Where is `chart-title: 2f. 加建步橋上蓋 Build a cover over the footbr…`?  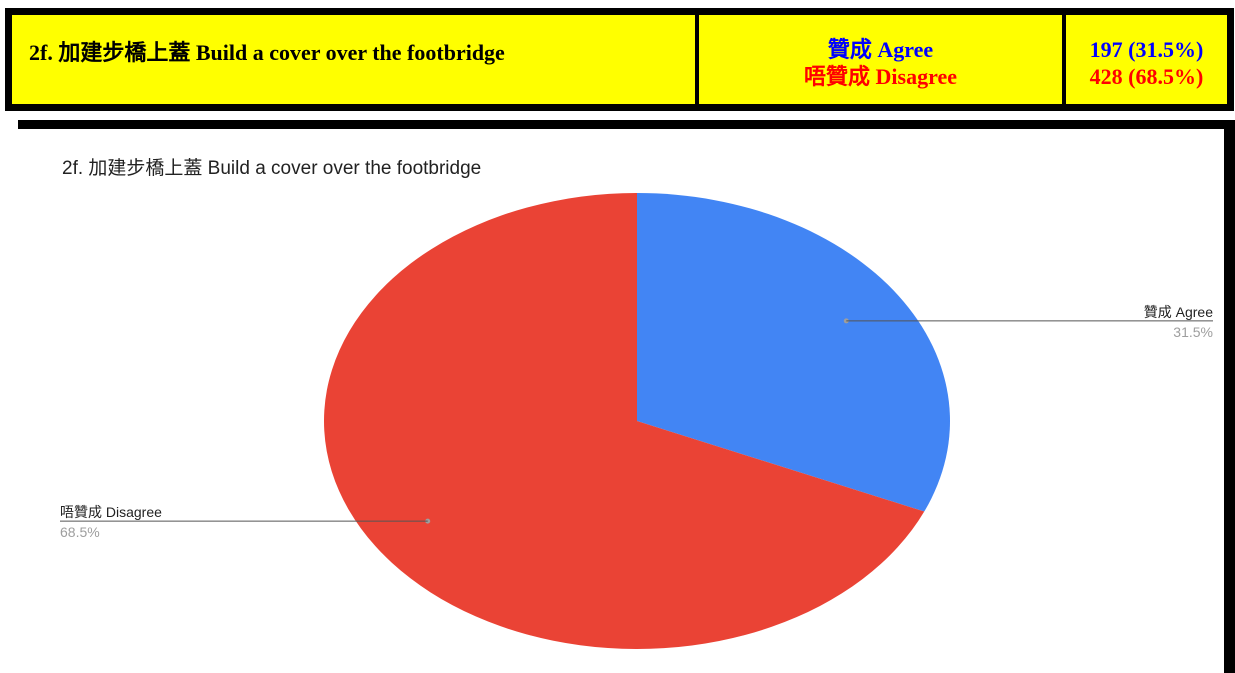
chart-title: 2f. 加建步橋上蓋 Build a cover over the footbr… is located at coordinates (272, 168).